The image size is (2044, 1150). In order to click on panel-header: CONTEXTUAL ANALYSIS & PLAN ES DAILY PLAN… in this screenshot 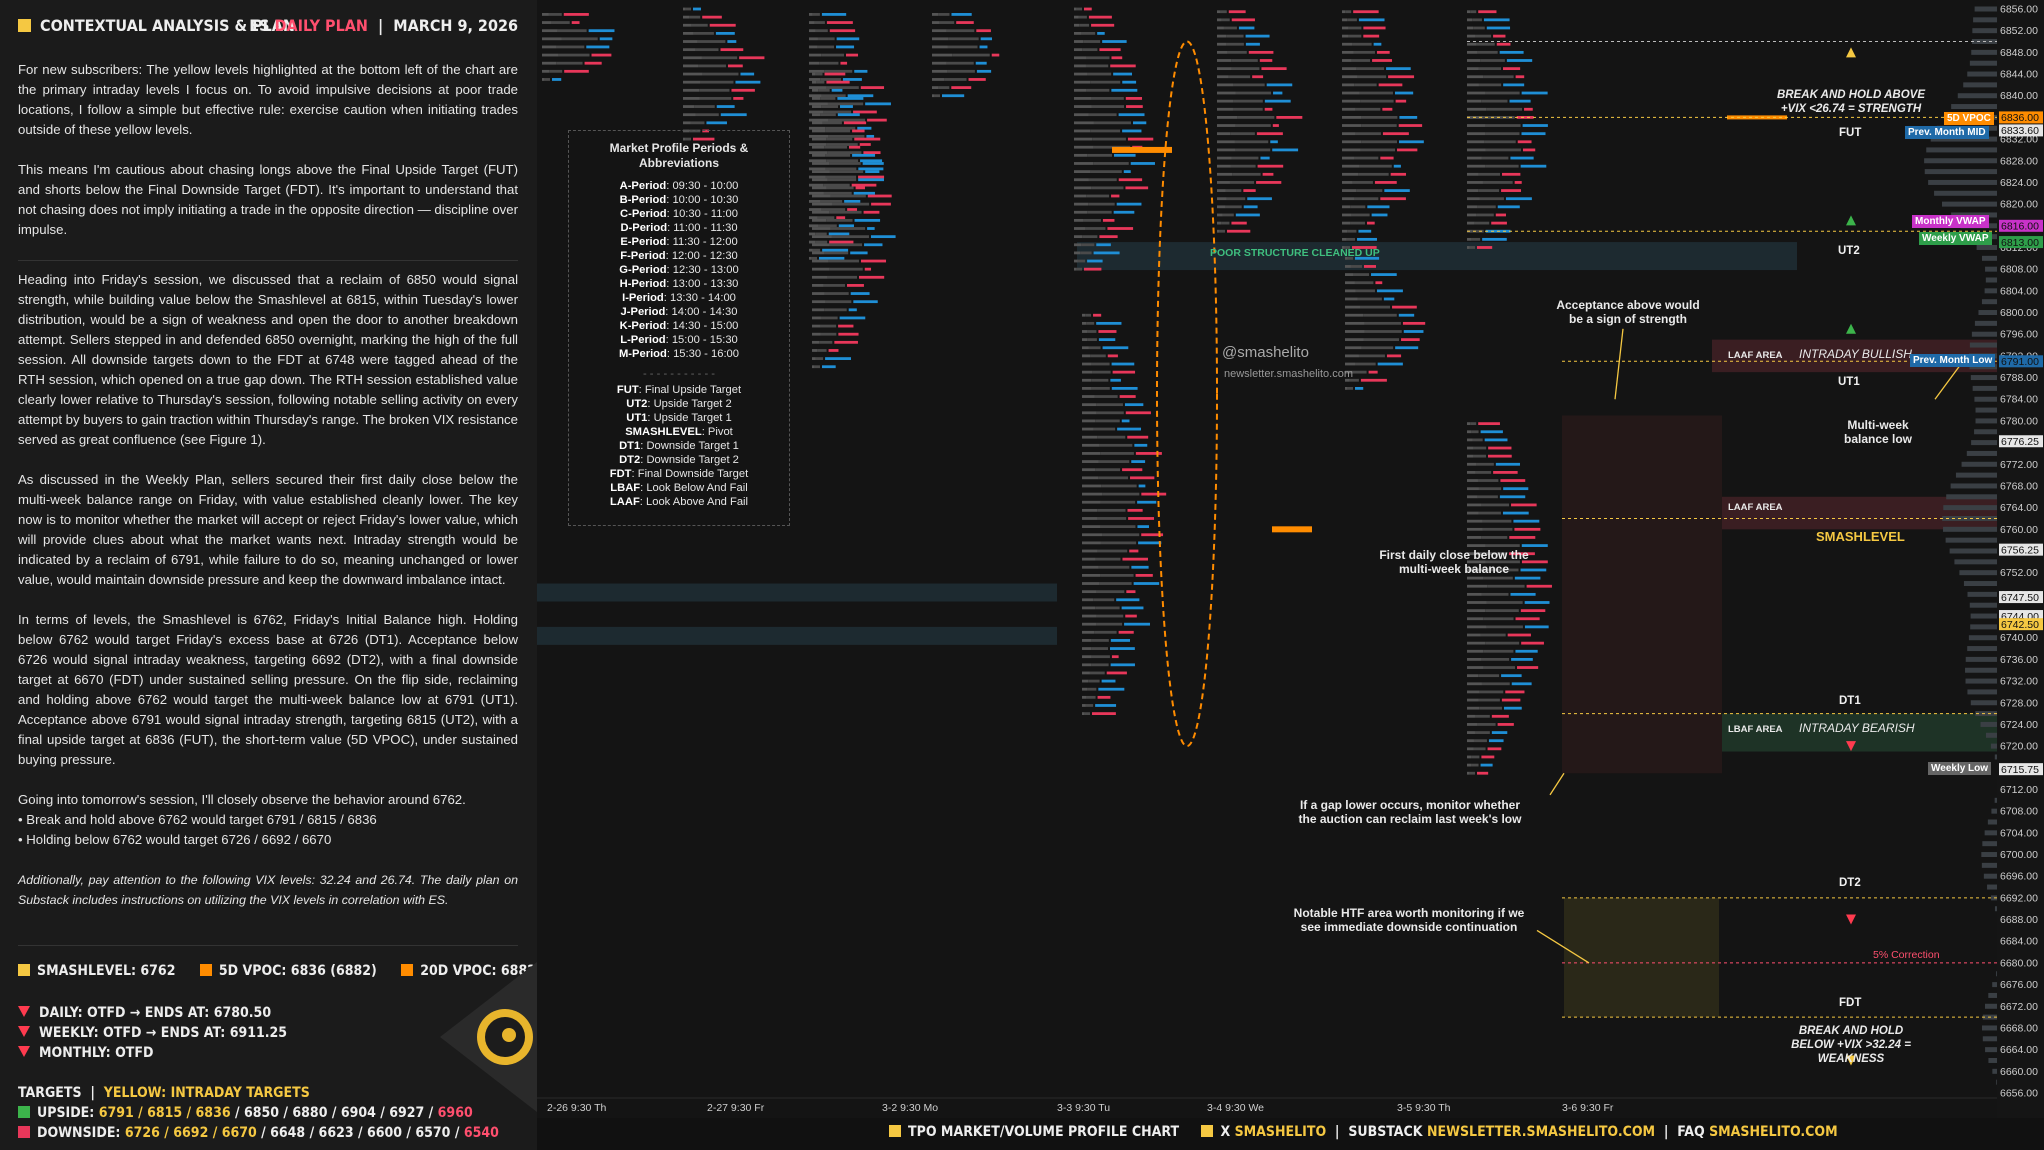, I will do `click(268, 28)`.